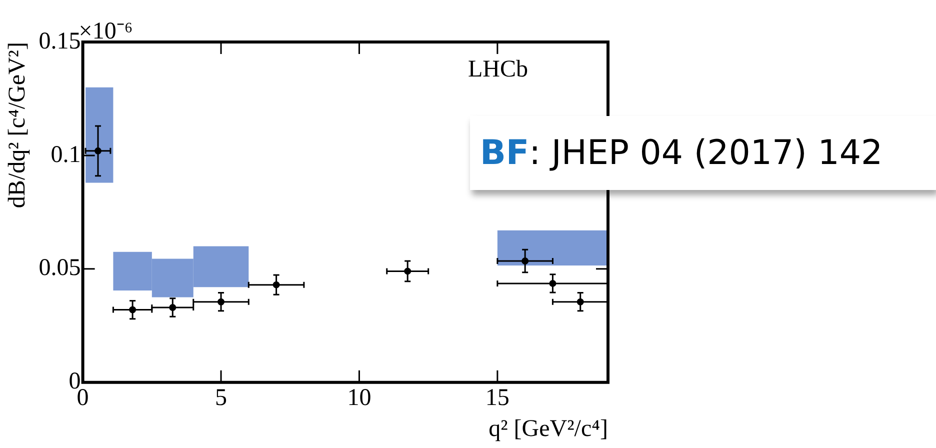 The width and height of the screenshot is (936, 448). Describe the element at coordinates (498, 69) in the screenshot. I see `annotation: LHCb` at that location.